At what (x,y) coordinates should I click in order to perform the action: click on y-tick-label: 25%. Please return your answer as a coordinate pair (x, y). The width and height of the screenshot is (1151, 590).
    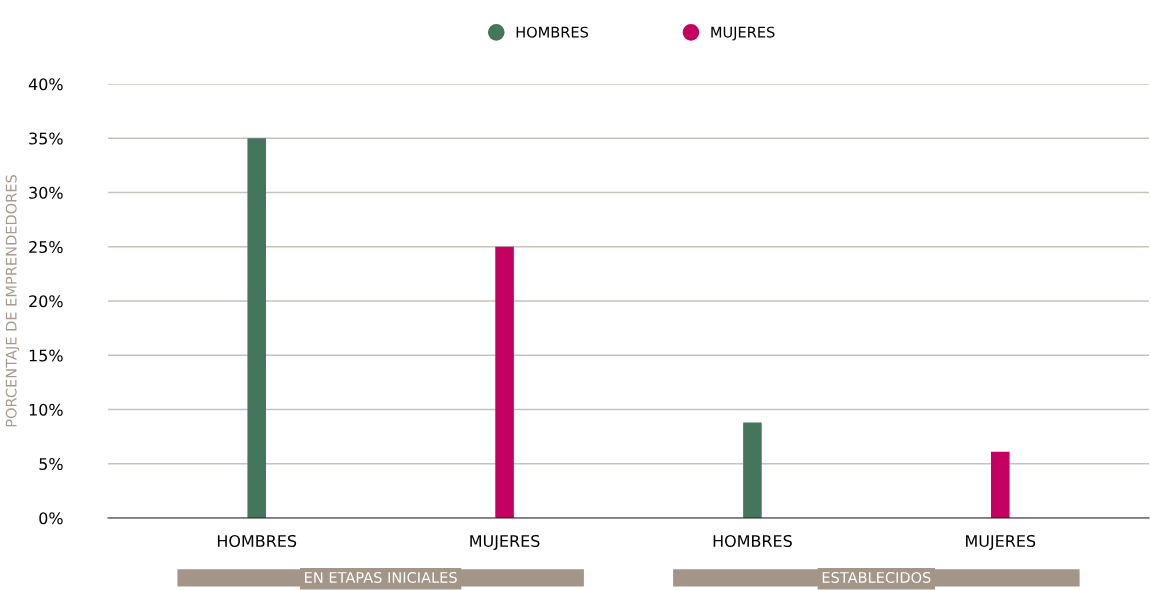
    Looking at the image, I should click on (46, 247).